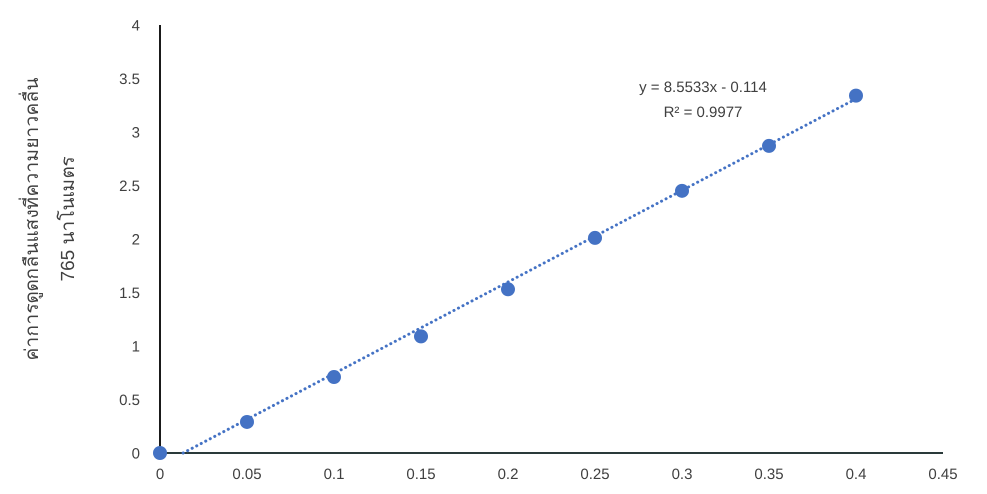 This screenshot has width=987, height=494. What do you see at coordinates (769, 474) in the screenshot?
I see `x-tick-label: 0.35` at bounding box center [769, 474].